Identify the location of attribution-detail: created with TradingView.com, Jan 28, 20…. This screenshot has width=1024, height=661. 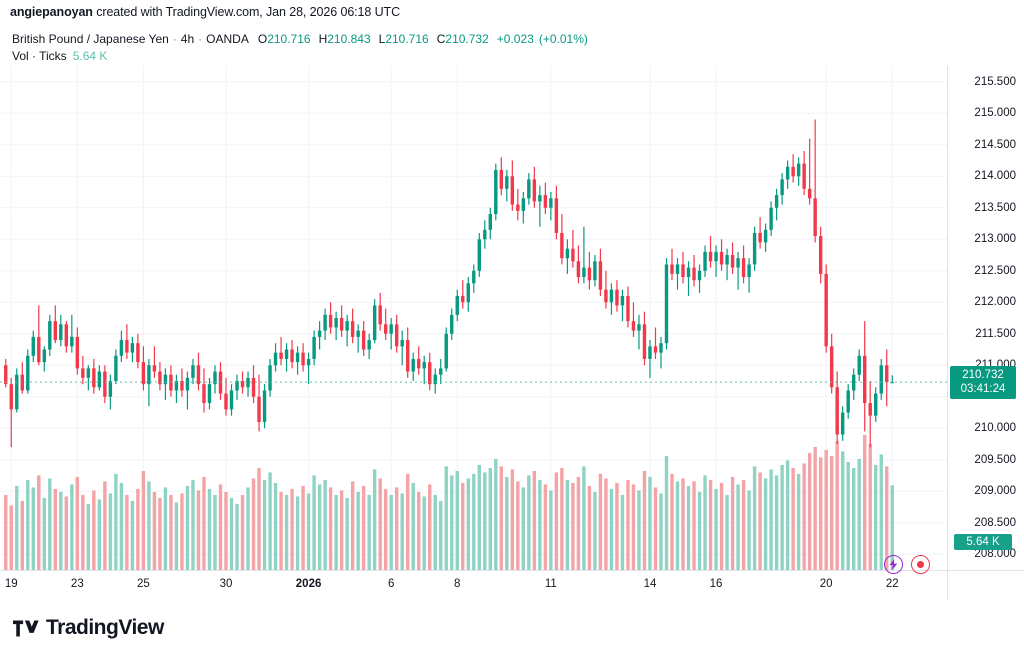
(246, 12).